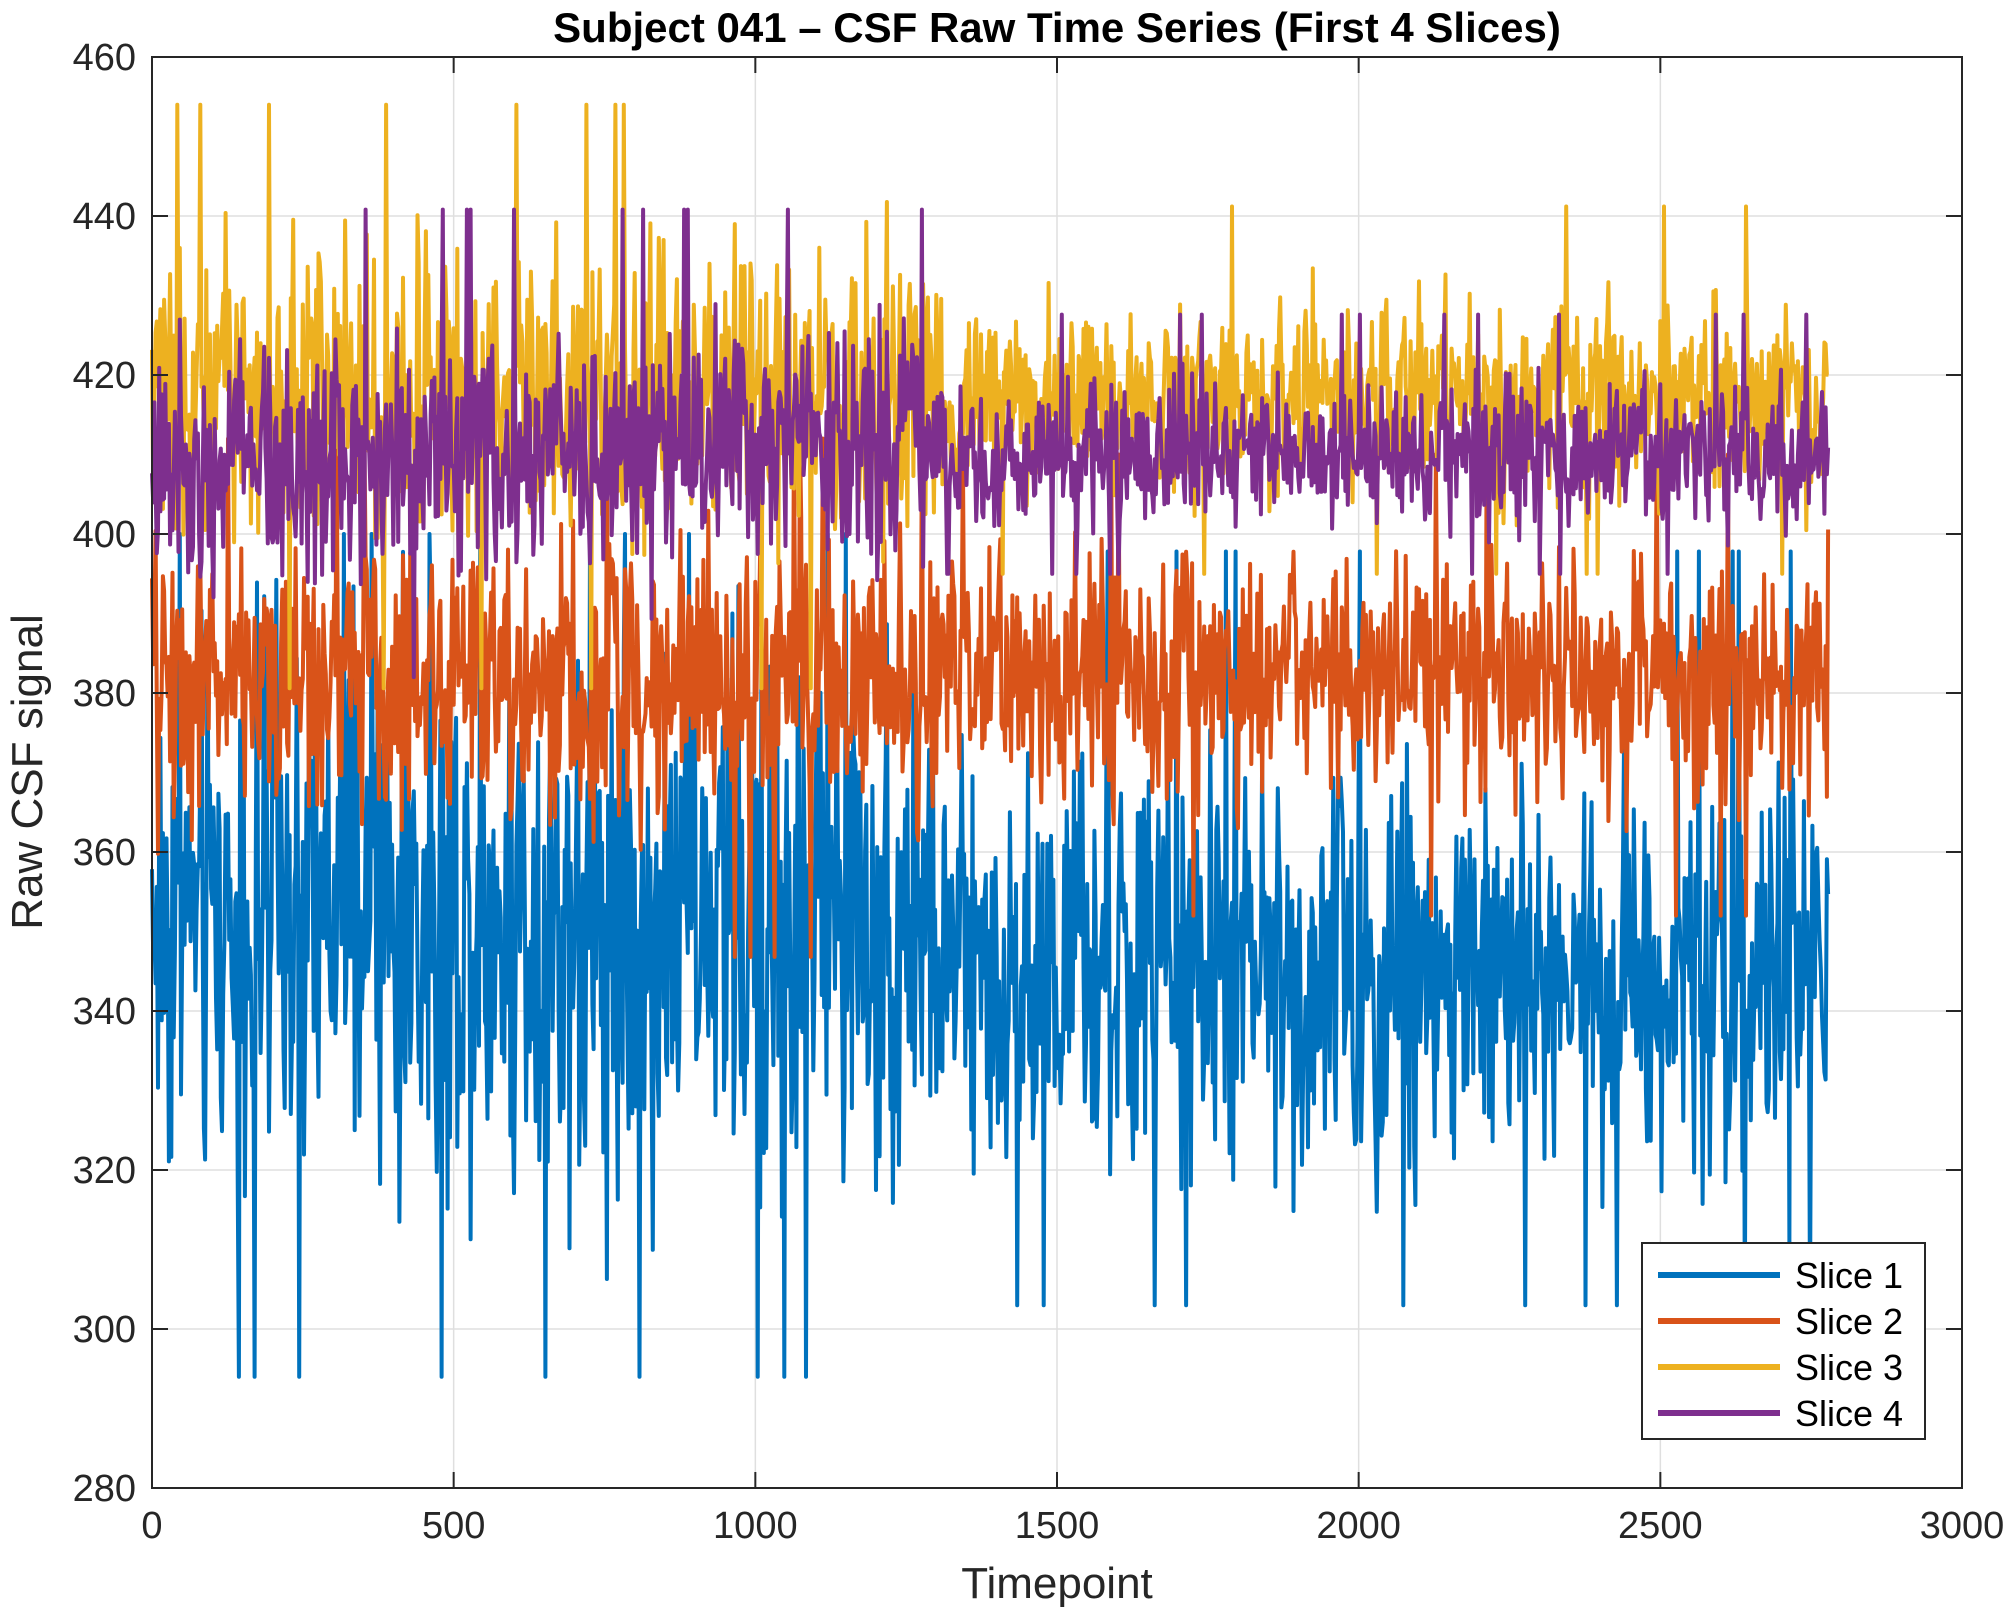 The height and width of the screenshot is (1614, 2012). What do you see at coordinates (1057, 1526) in the screenshot?
I see `x-tick-label: 1500` at bounding box center [1057, 1526].